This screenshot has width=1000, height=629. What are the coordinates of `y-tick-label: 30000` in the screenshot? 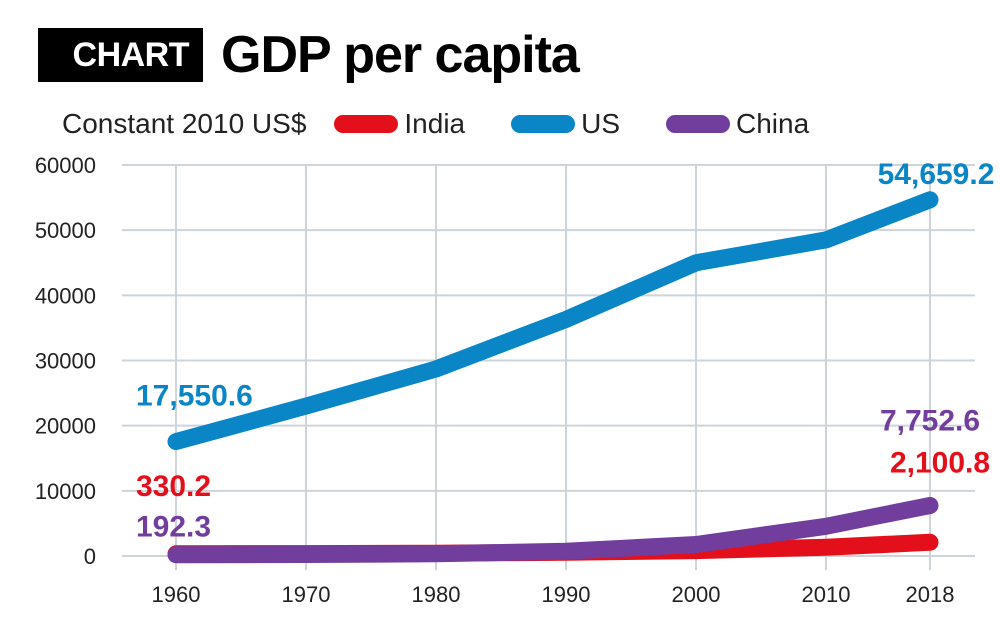 It's located at (65, 361).